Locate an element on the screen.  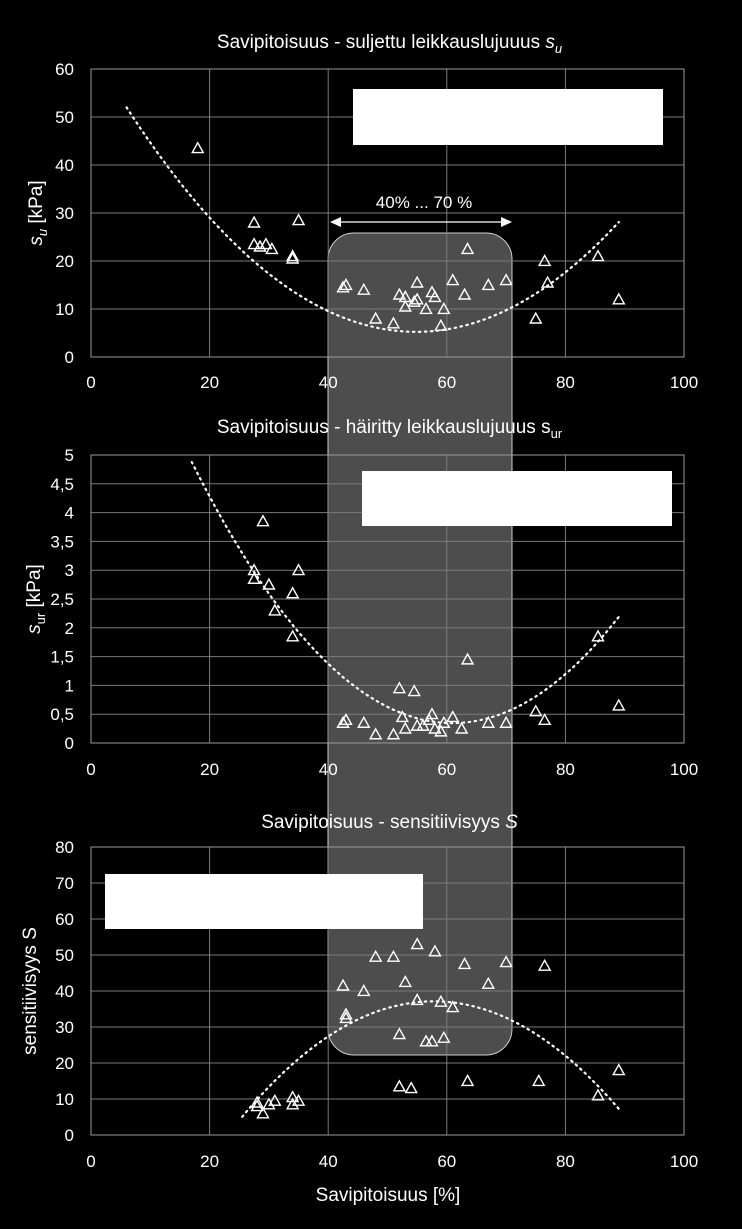
y-tick-label: 0 is located at coordinates (69, 357).